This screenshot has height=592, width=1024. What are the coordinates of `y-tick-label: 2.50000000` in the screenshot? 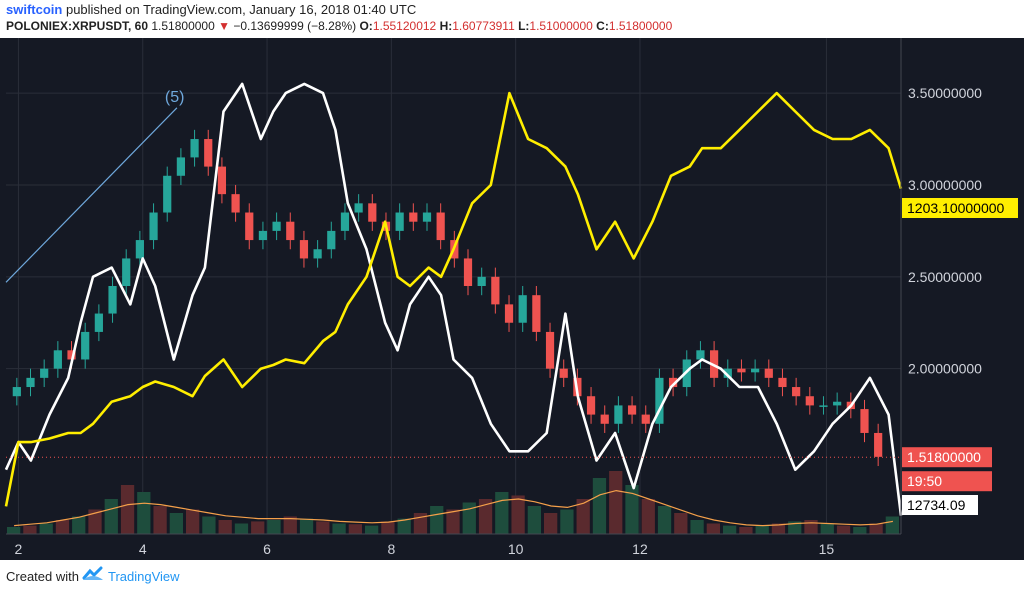 It's located at (945, 277).